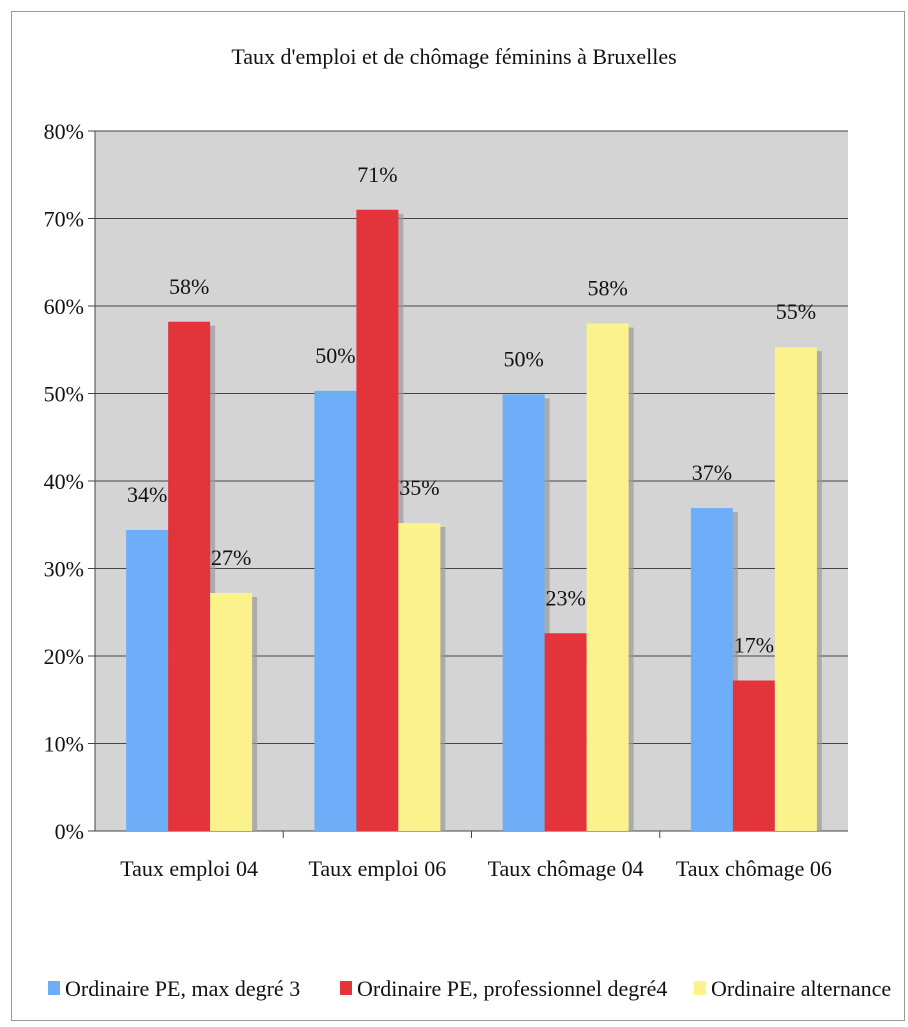  I want to click on data-label: 23%, so click(565, 597).